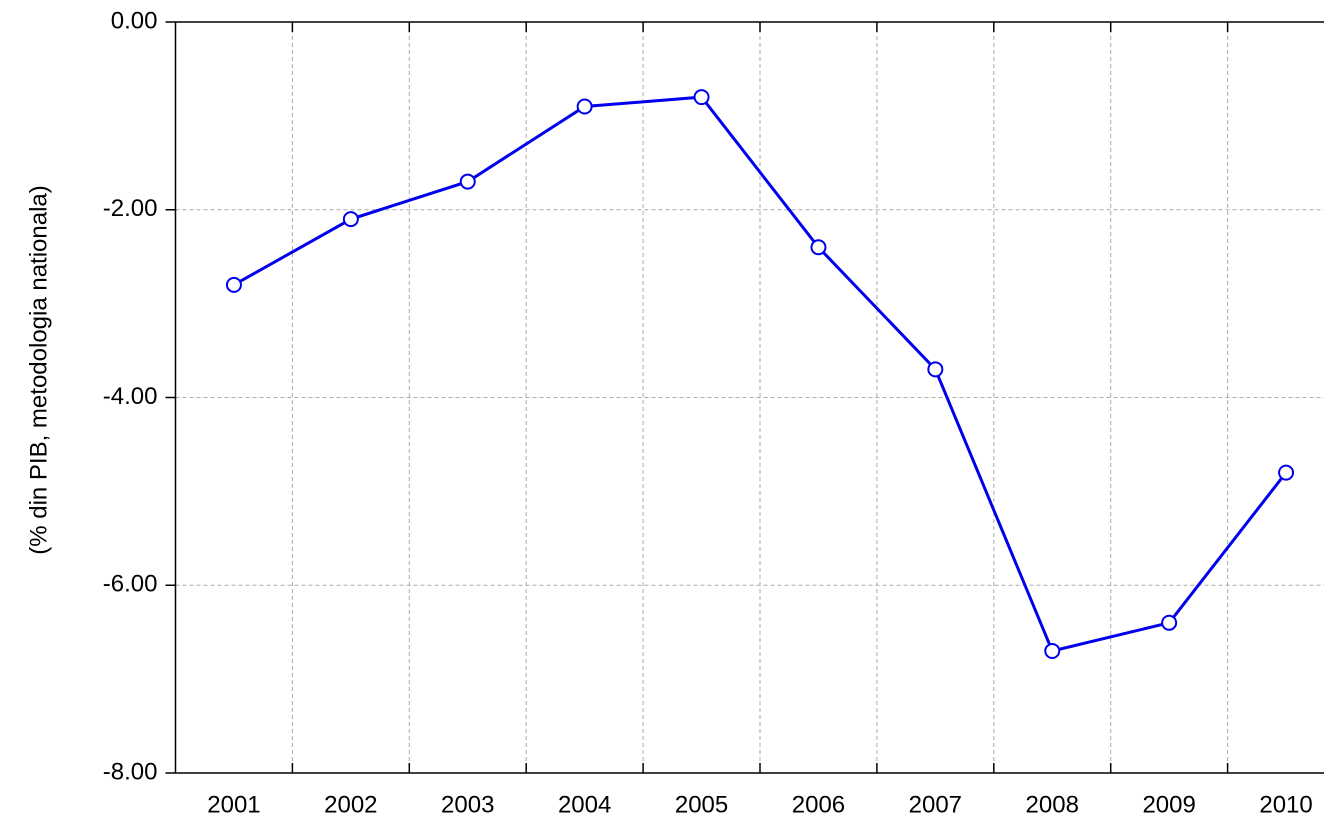 Image resolution: width=1324 pixels, height=832 pixels. Describe the element at coordinates (350, 804) in the screenshot. I see `x-tick-label: 2002` at that location.